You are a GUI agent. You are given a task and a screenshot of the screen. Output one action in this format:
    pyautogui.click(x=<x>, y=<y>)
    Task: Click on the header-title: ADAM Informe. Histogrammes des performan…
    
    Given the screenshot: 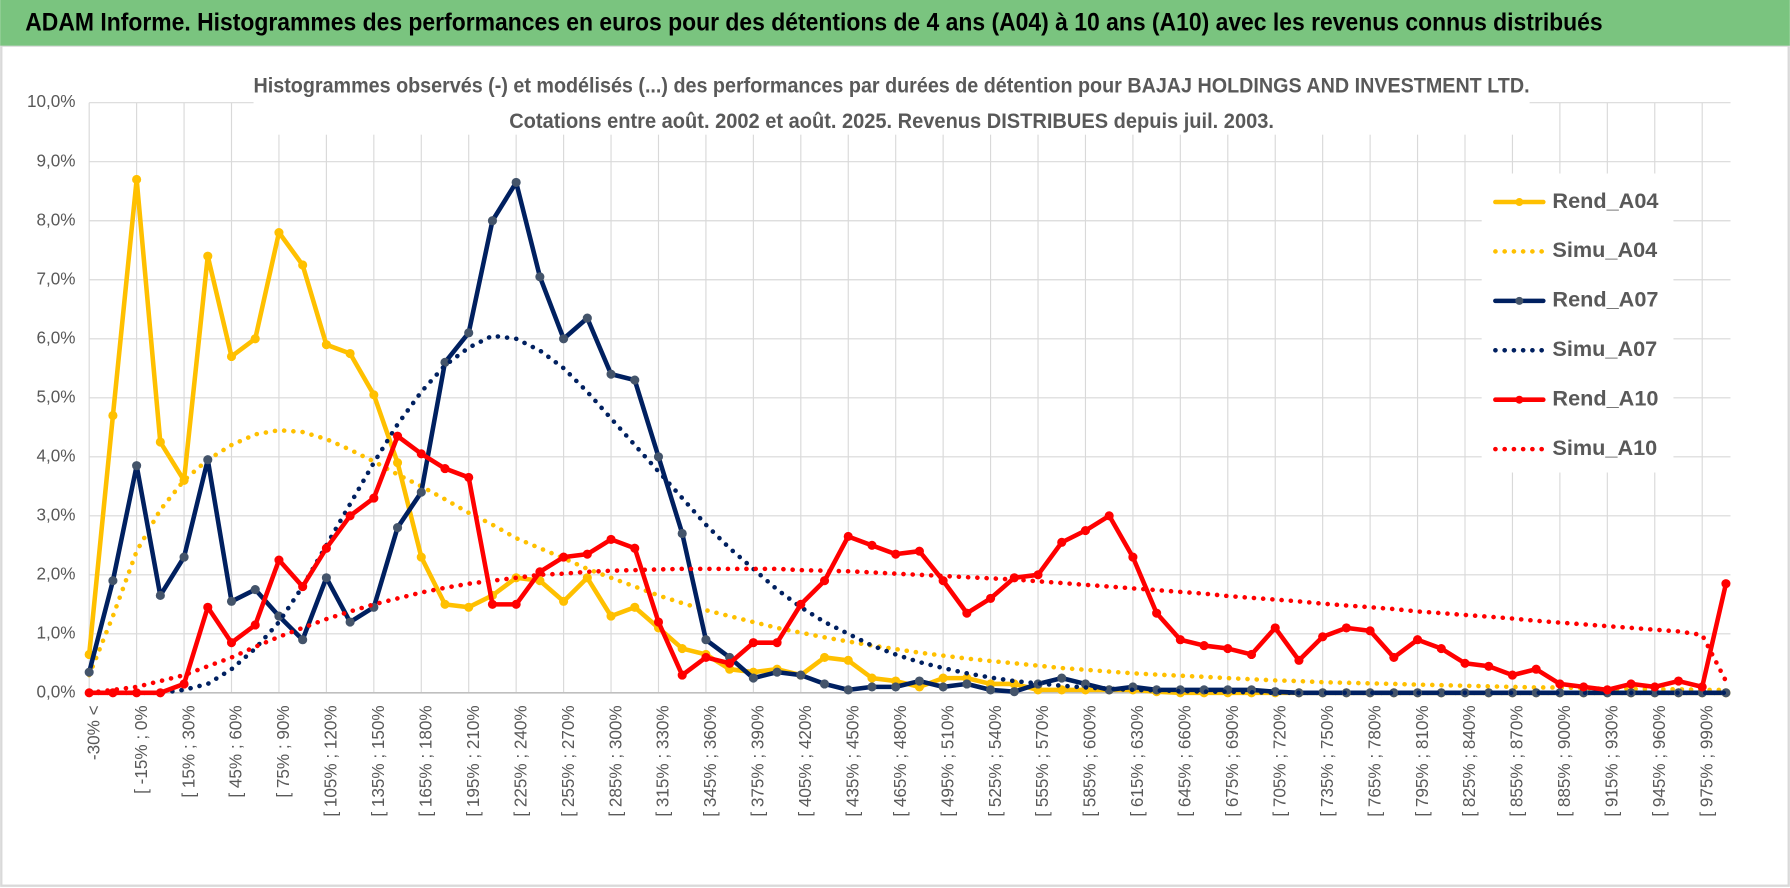 What is the action you would take?
    pyautogui.click(x=813, y=23)
    